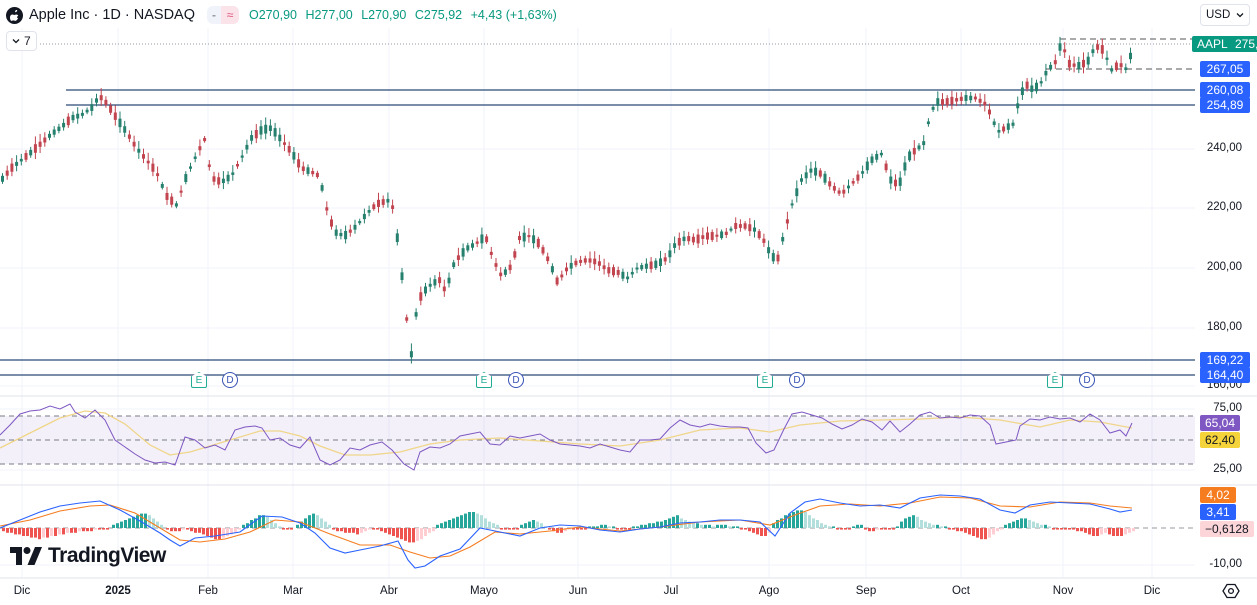 This screenshot has height=605, width=1257. Describe the element at coordinates (578, 591) in the screenshot. I see `time-tick-label: Jun` at that location.